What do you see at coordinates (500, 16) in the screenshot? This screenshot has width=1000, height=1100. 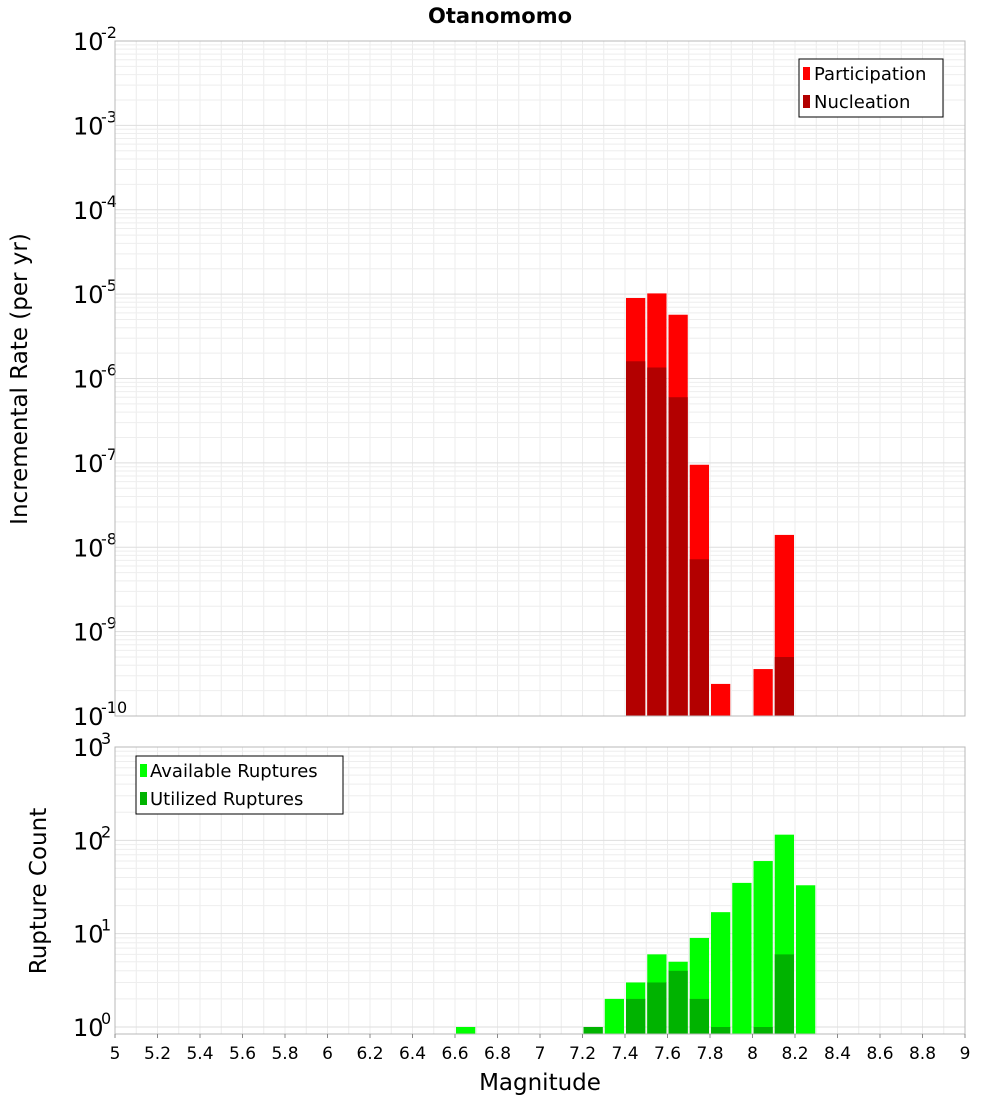 I see `chart-title: Otanomomo` at bounding box center [500, 16].